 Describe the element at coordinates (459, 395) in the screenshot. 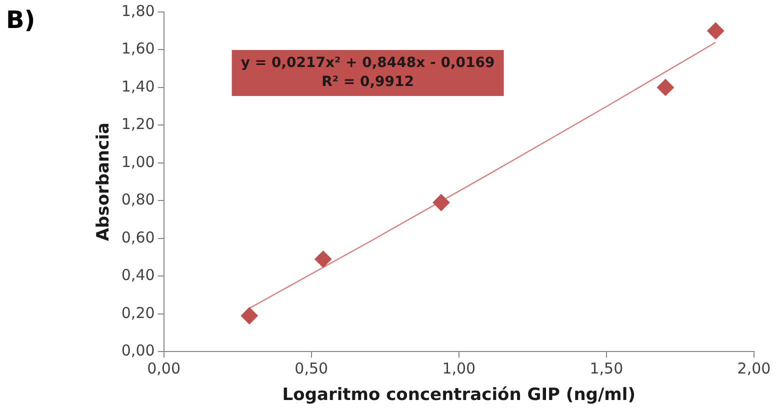

I see `x-axis-title: Logaritmo concentración GIP (ng/ml)` at that location.